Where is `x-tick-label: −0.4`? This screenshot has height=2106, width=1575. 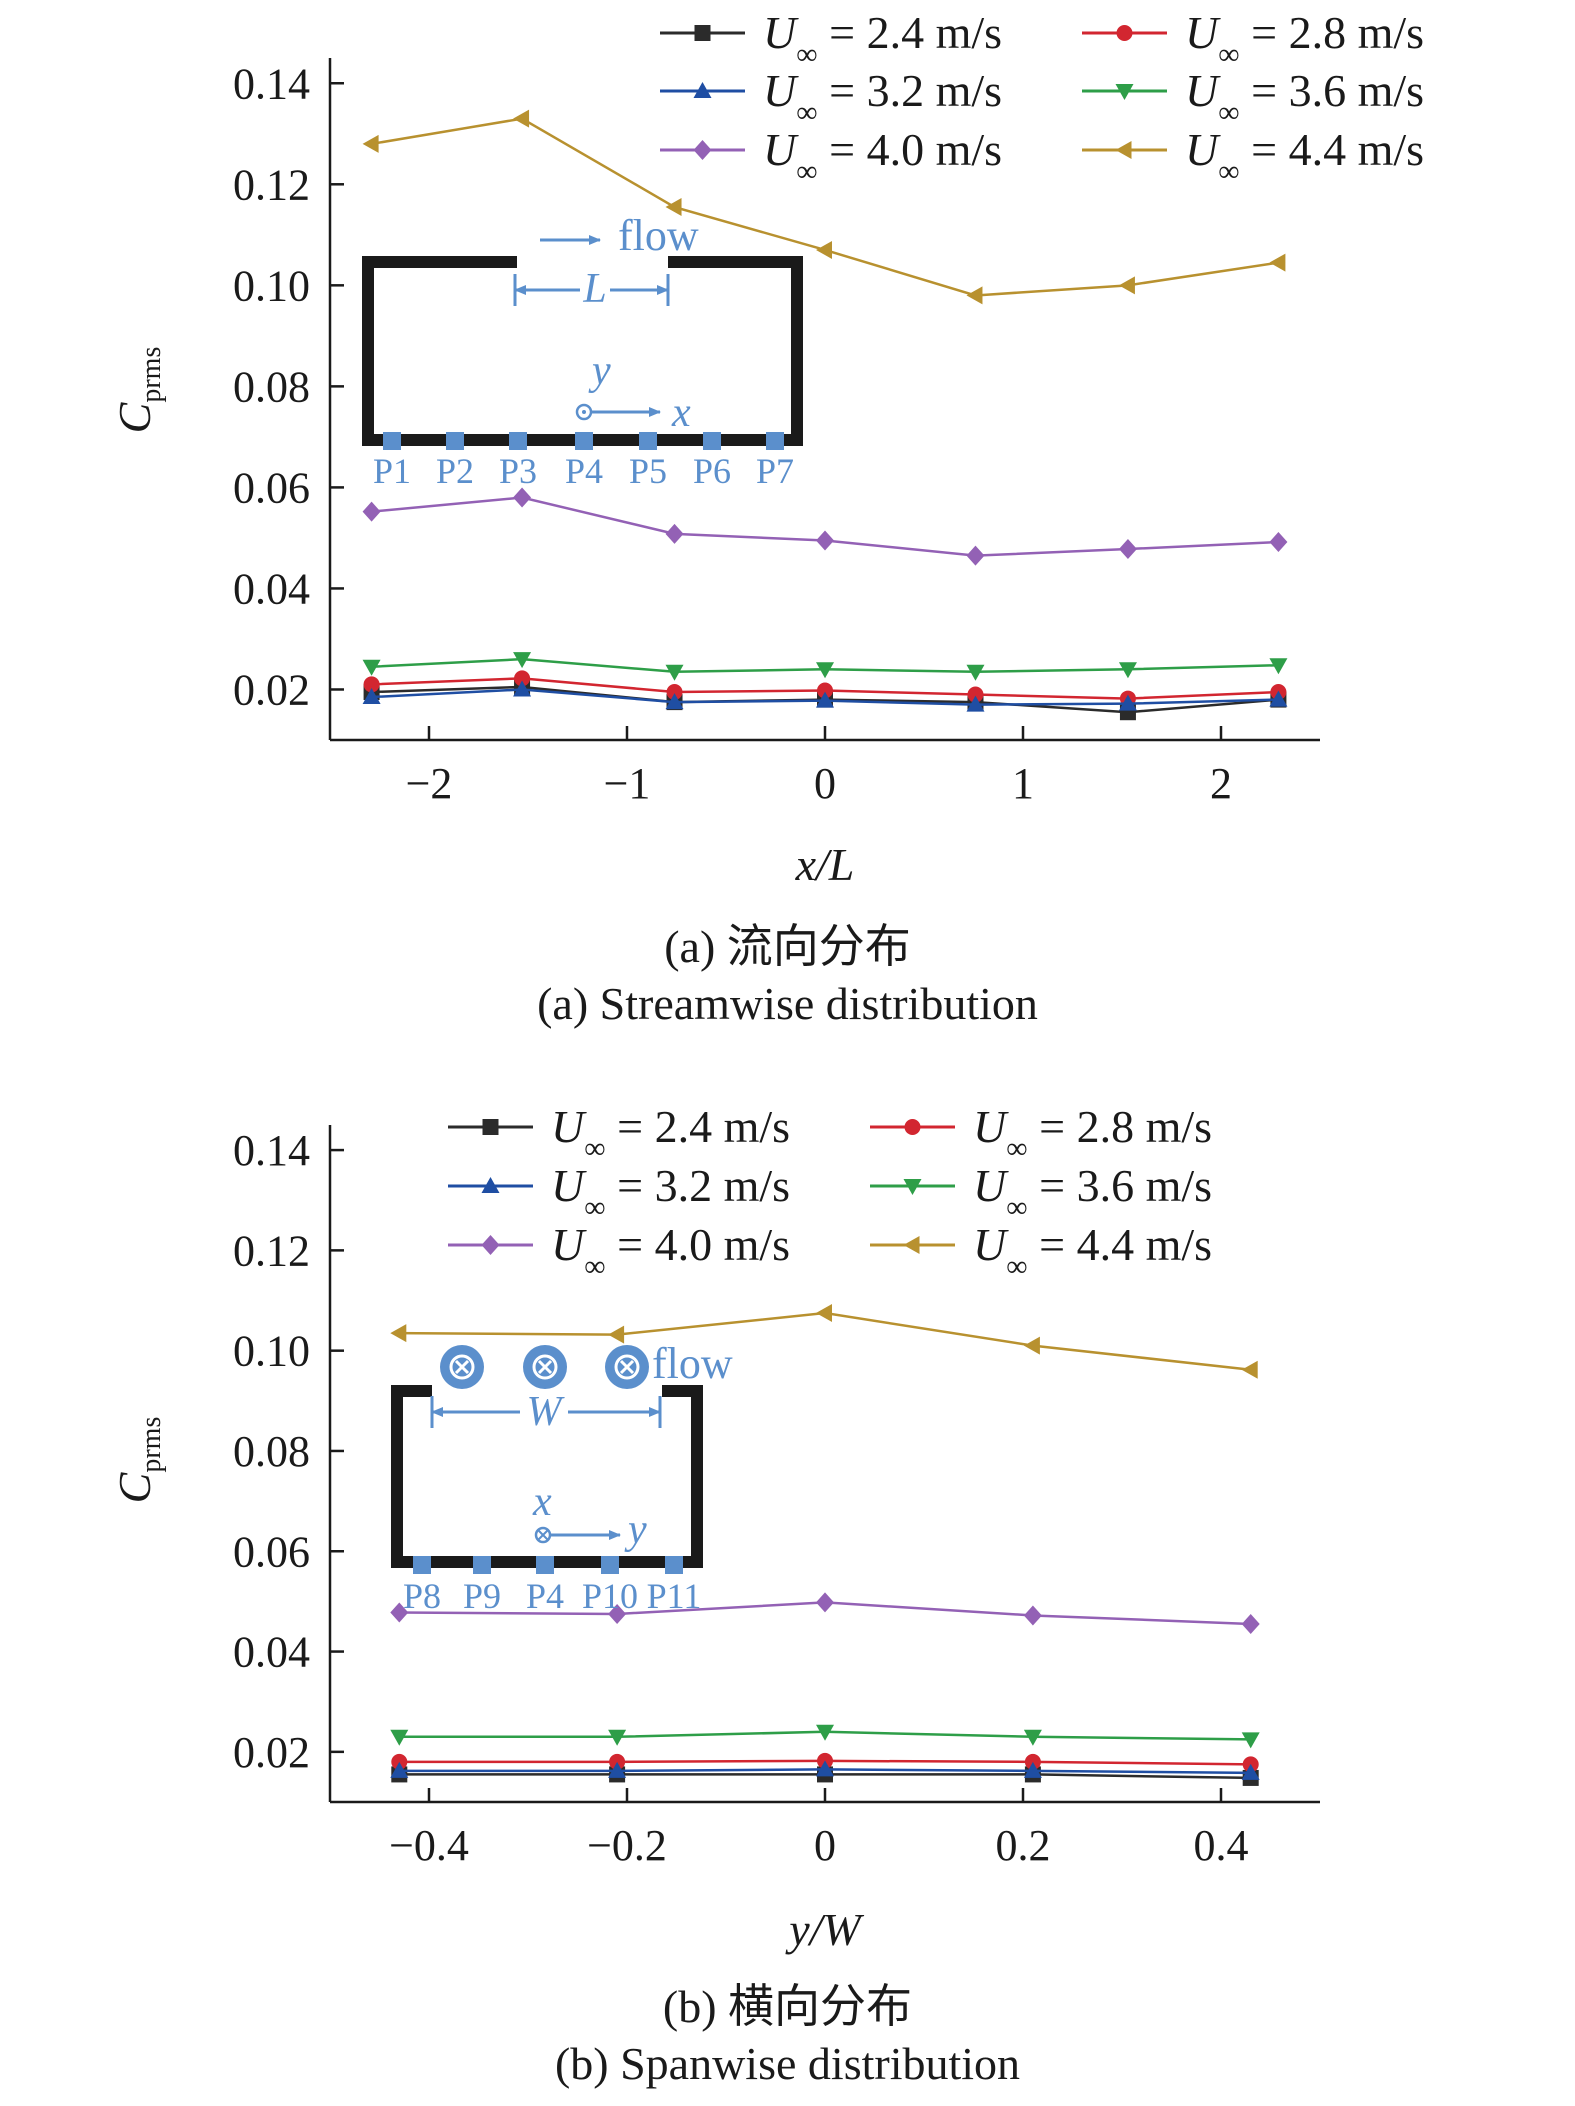
x-tick-label: −0.4 is located at coordinates (429, 1845).